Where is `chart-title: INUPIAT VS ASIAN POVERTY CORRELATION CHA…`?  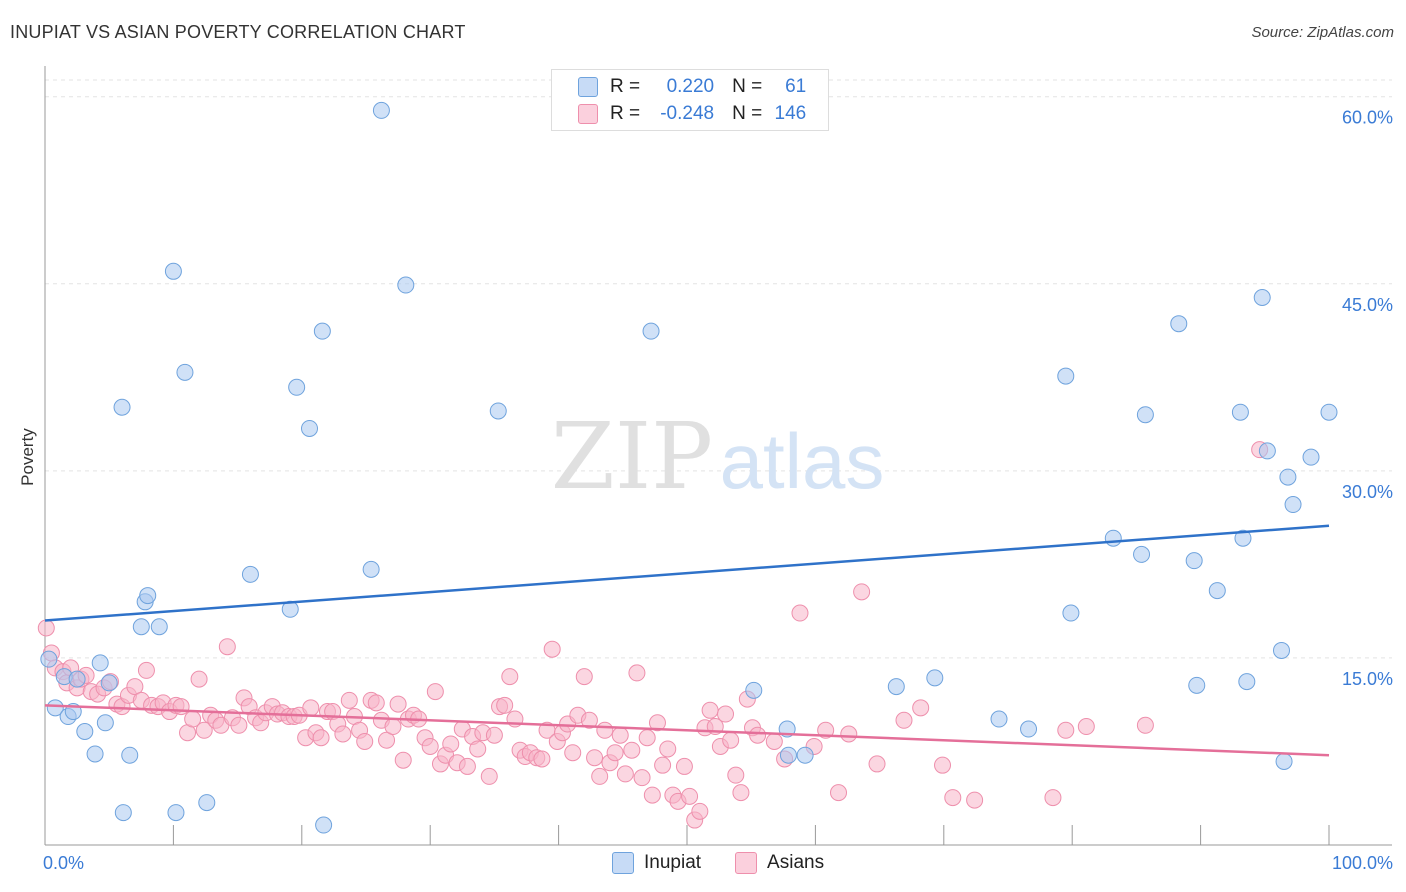 chart-title: INUPIAT VS ASIAN POVERTY CORRELATION CHA… is located at coordinates (238, 32).